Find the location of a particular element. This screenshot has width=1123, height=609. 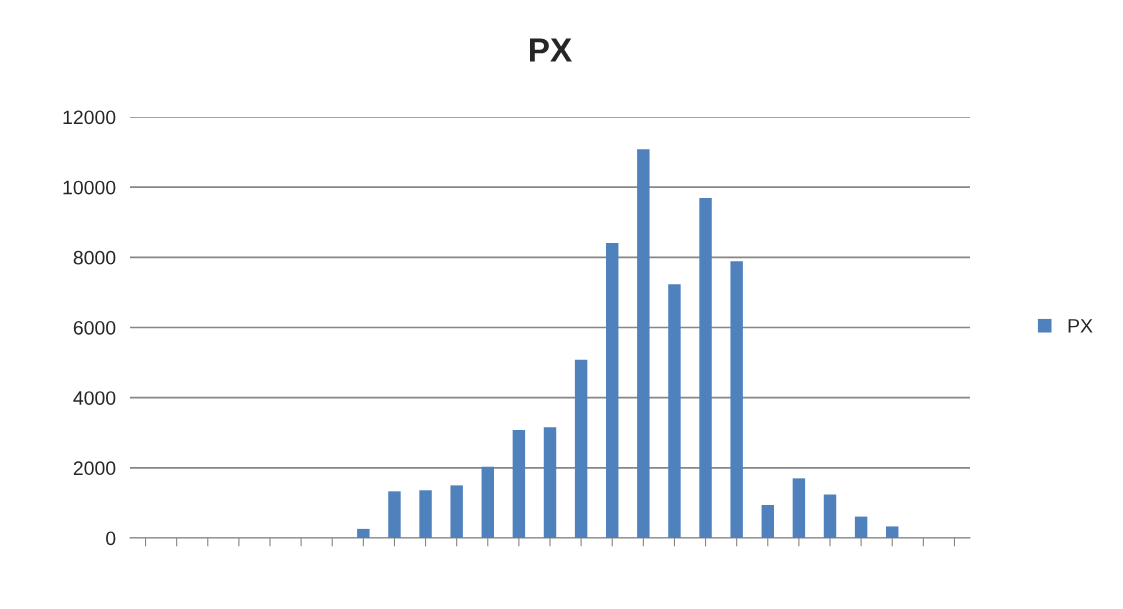

y-tick-label: 10000 is located at coordinates (89, 187).